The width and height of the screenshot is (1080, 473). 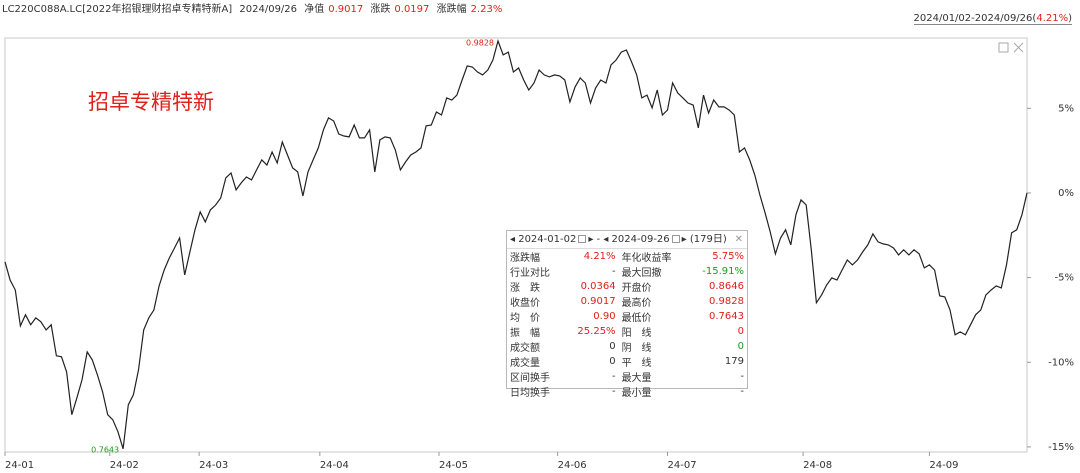 I want to click on stat-label: 行业对比, so click(x=530, y=273).